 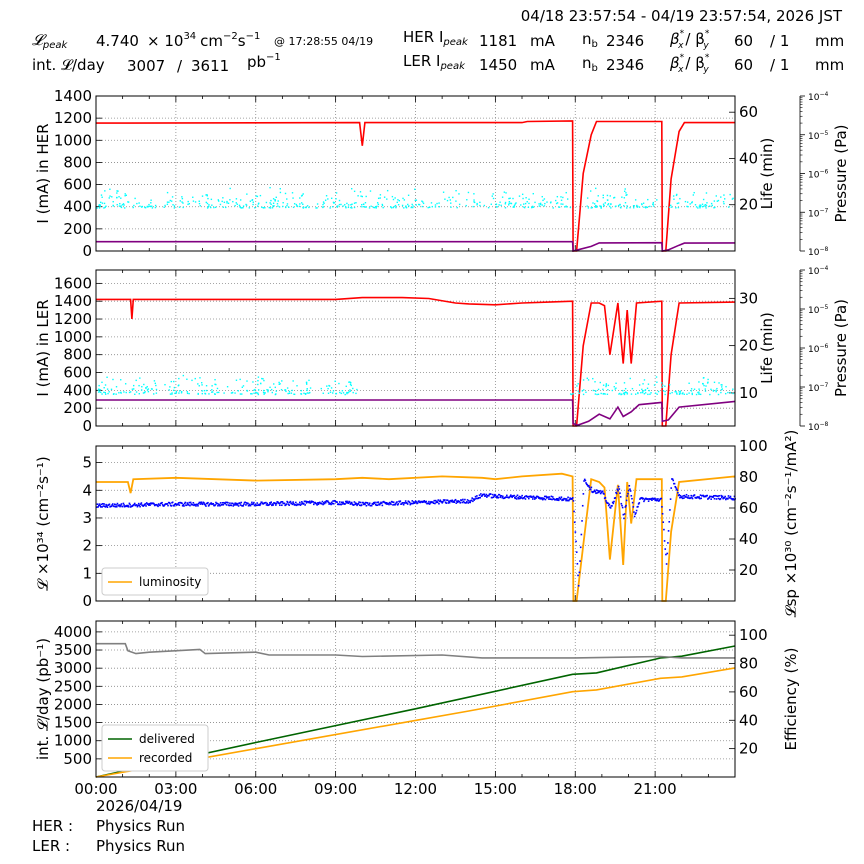 I want to click on ler-nb-value: 2346, so click(x=625, y=65).